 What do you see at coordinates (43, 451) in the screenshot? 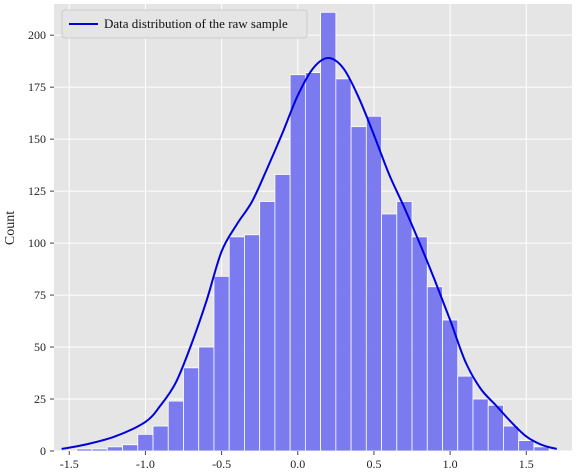
I see `y-tick-label: 0` at bounding box center [43, 451].